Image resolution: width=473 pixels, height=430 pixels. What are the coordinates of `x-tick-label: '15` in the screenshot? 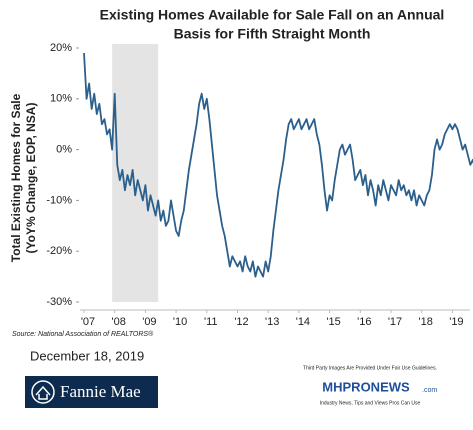 It's located at (333, 322).